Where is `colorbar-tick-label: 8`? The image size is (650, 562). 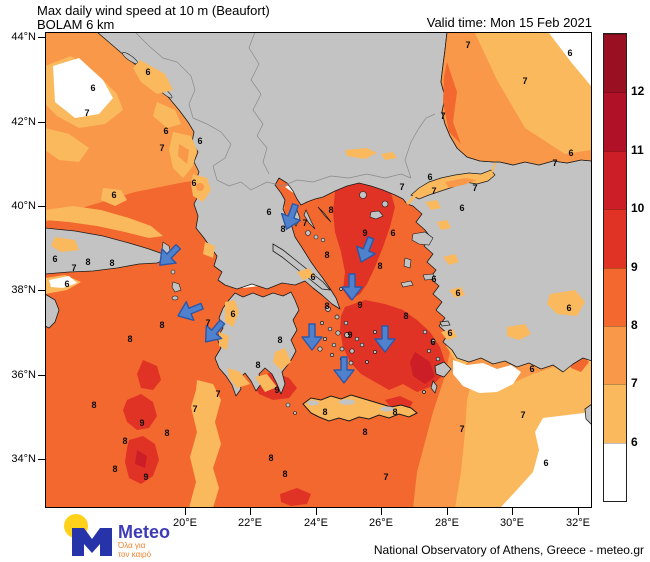 colorbar-tick-label: 8 is located at coordinates (634, 324).